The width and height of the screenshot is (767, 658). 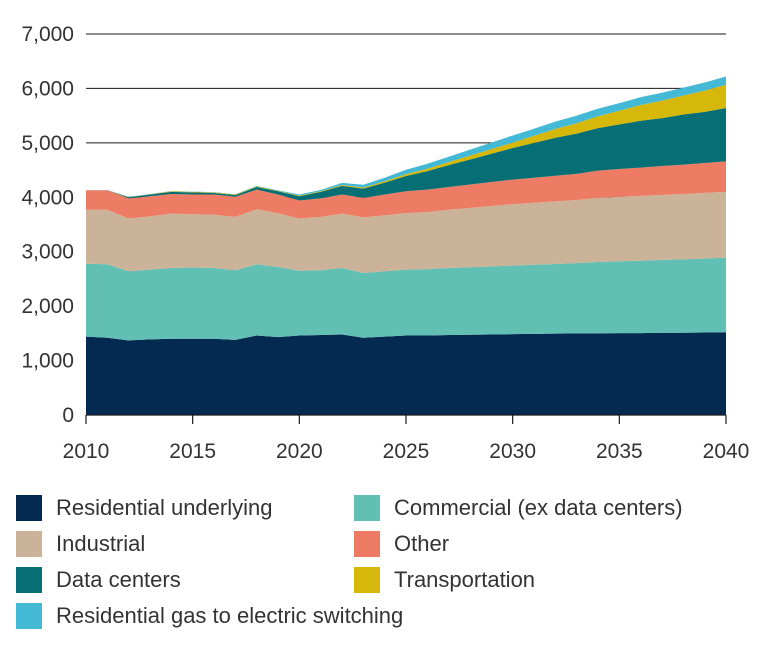 What do you see at coordinates (192, 451) in the screenshot?
I see `x-tick-label: 2015` at bounding box center [192, 451].